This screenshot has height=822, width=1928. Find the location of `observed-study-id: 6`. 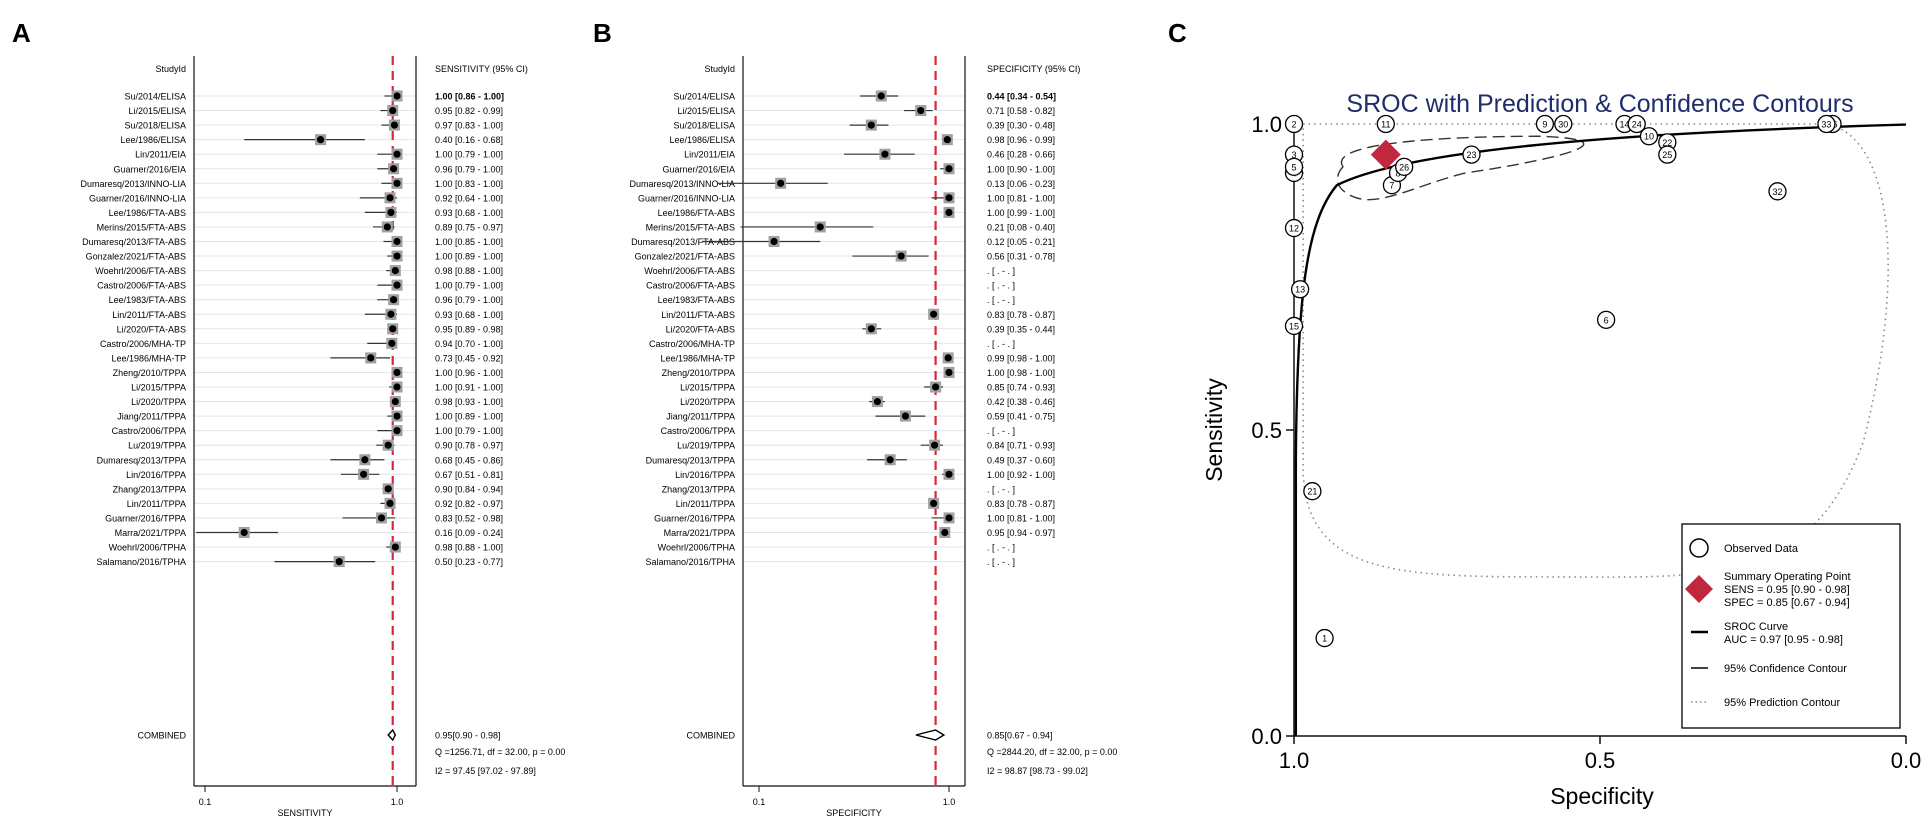

observed-study-id: 6 is located at coordinates (1606, 320).